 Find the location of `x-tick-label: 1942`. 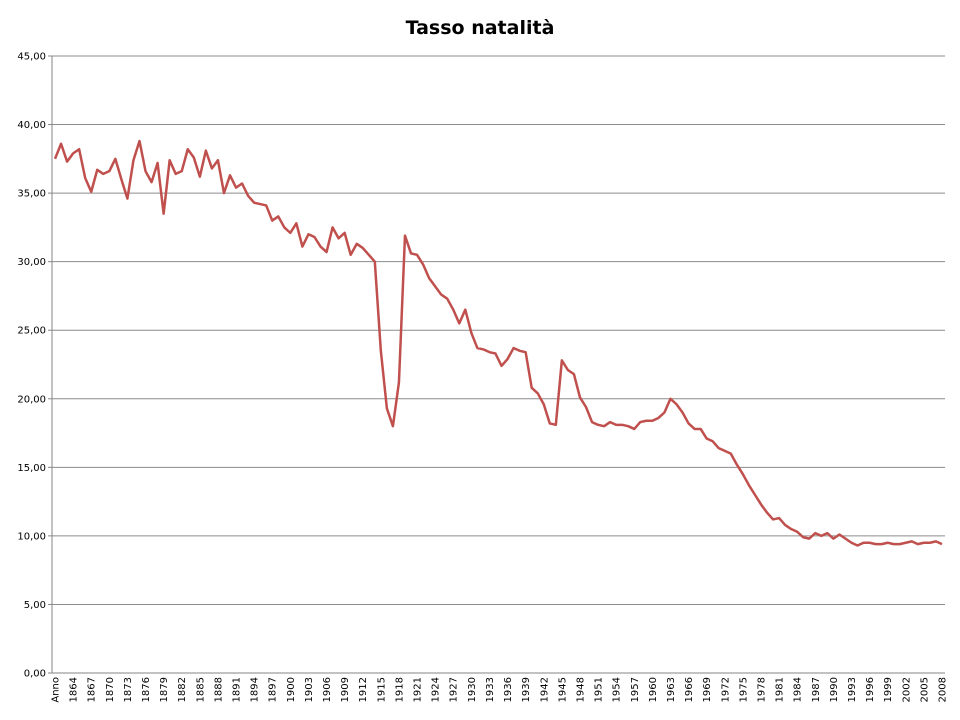

x-tick-label: 1942 is located at coordinates (544, 689).